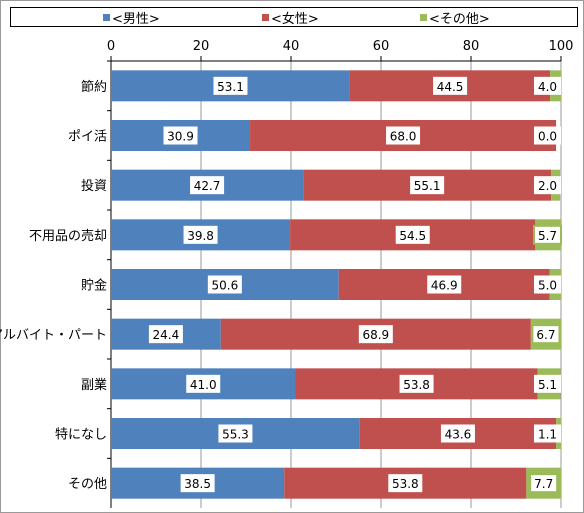 The width and height of the screenshot is (584, 513). What do you see at coordinates (106, 17) in the screenshot?
I see `legend-swatch-male` at bounding box center [106, 17].